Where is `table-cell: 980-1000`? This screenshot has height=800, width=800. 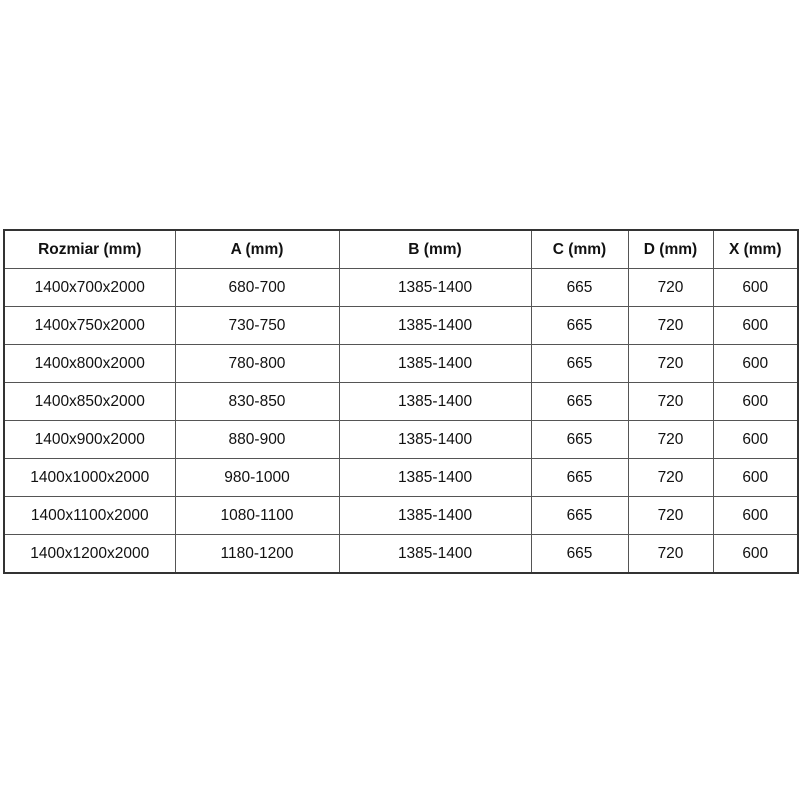 table-cell: 980-1000 is located at coordinates (257, 477).